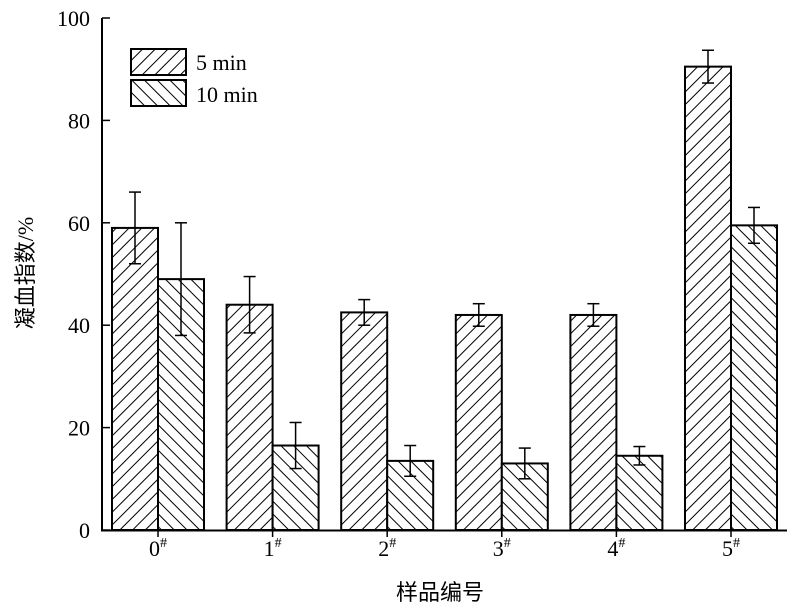  What do you see at coordinates (25, 273) in the screenshot?
I see `y-axis-label: 凝血指数/%` at bounding box center [25, 273].